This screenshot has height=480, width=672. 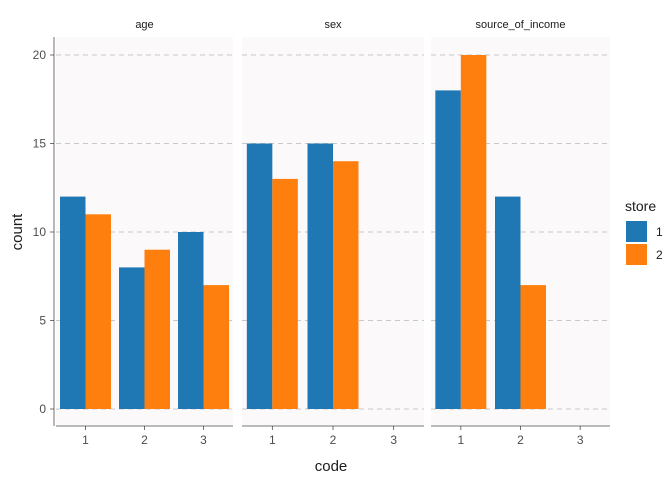 What do you see at coordinates (42, 321) in the screenshot?
I see `y-tick-label: 5` at bounding box center [42, 321].